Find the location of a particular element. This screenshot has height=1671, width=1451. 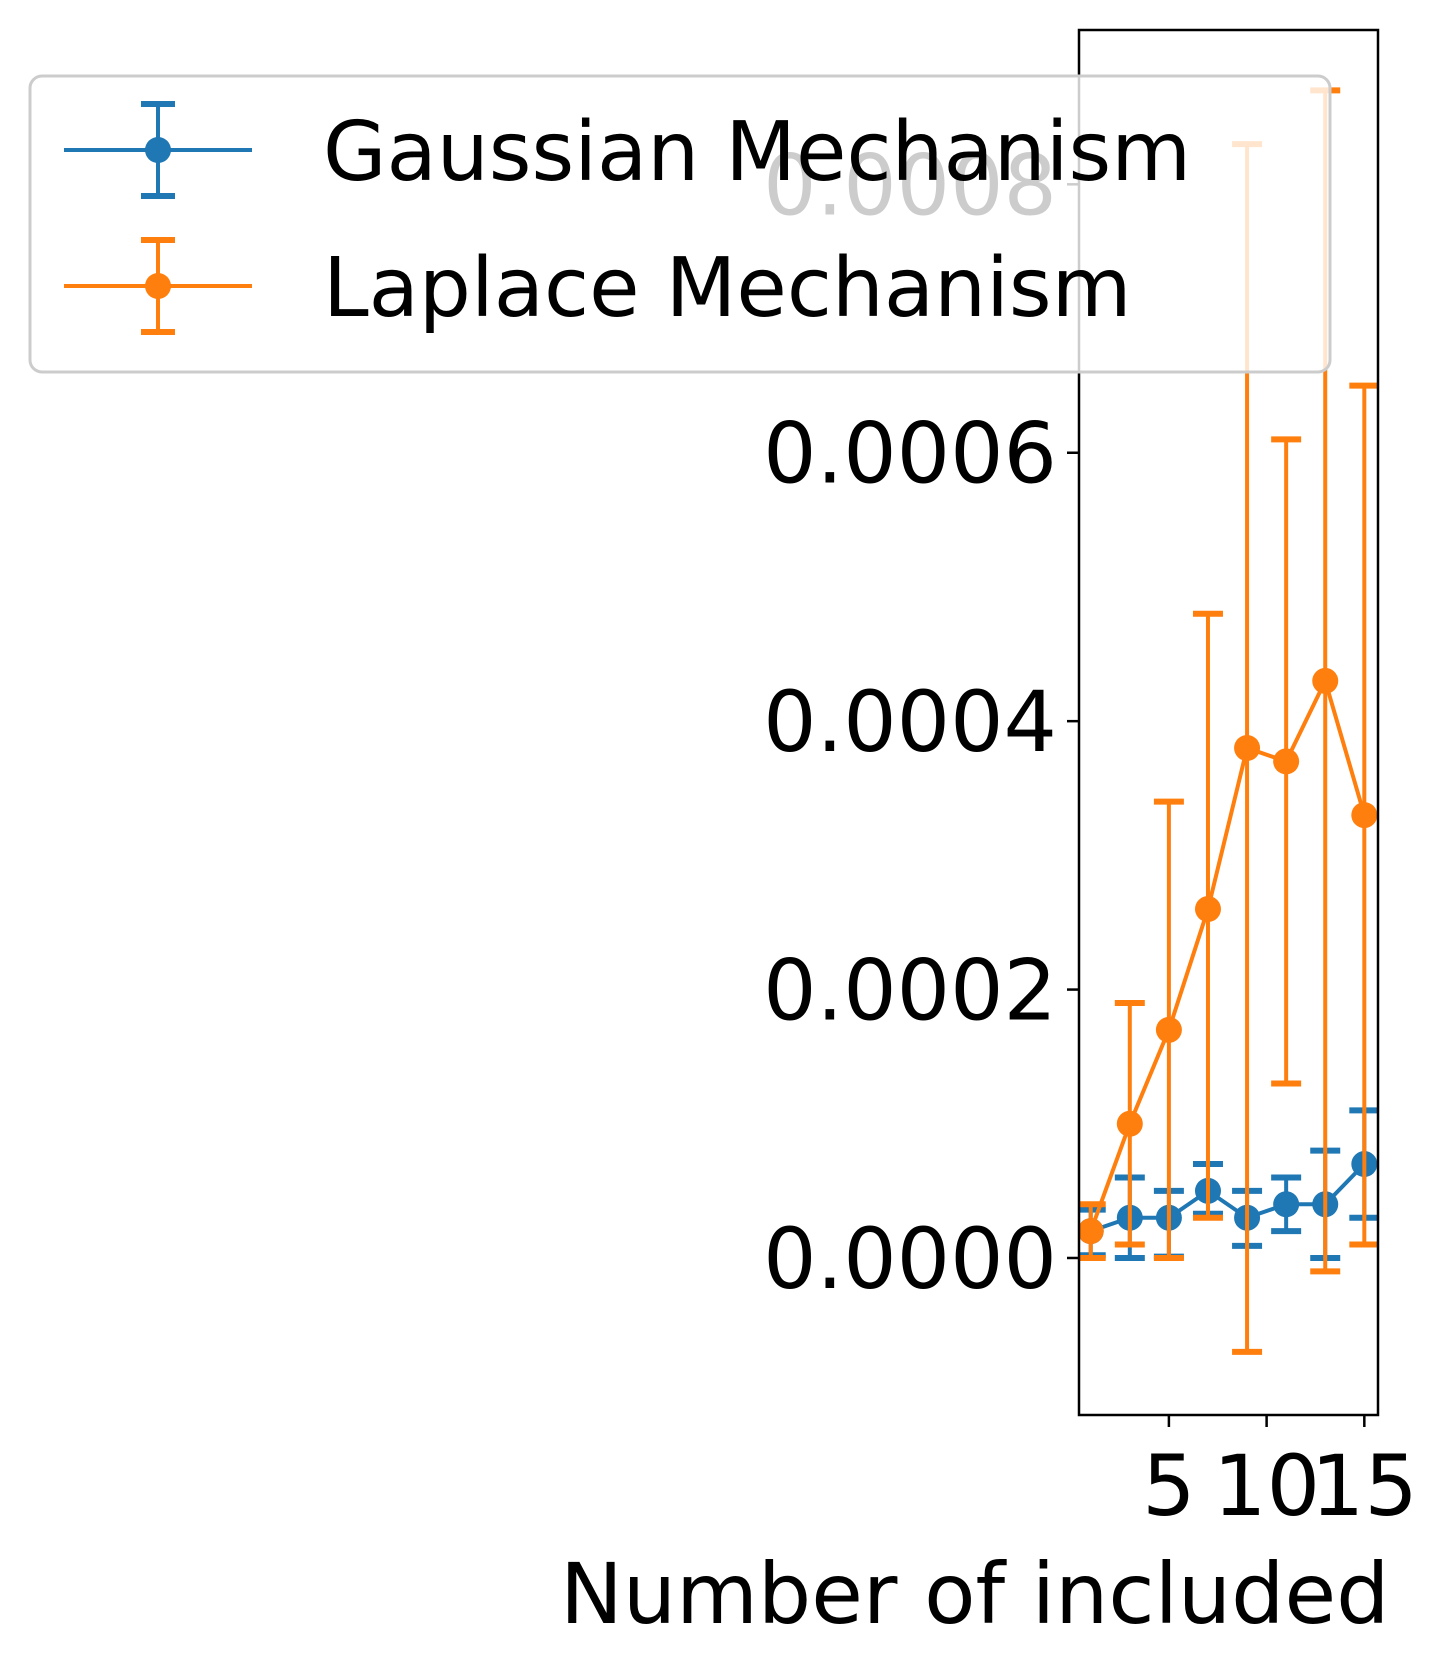

x-tick-label: 10 is located at coordinates (1266, 1486).